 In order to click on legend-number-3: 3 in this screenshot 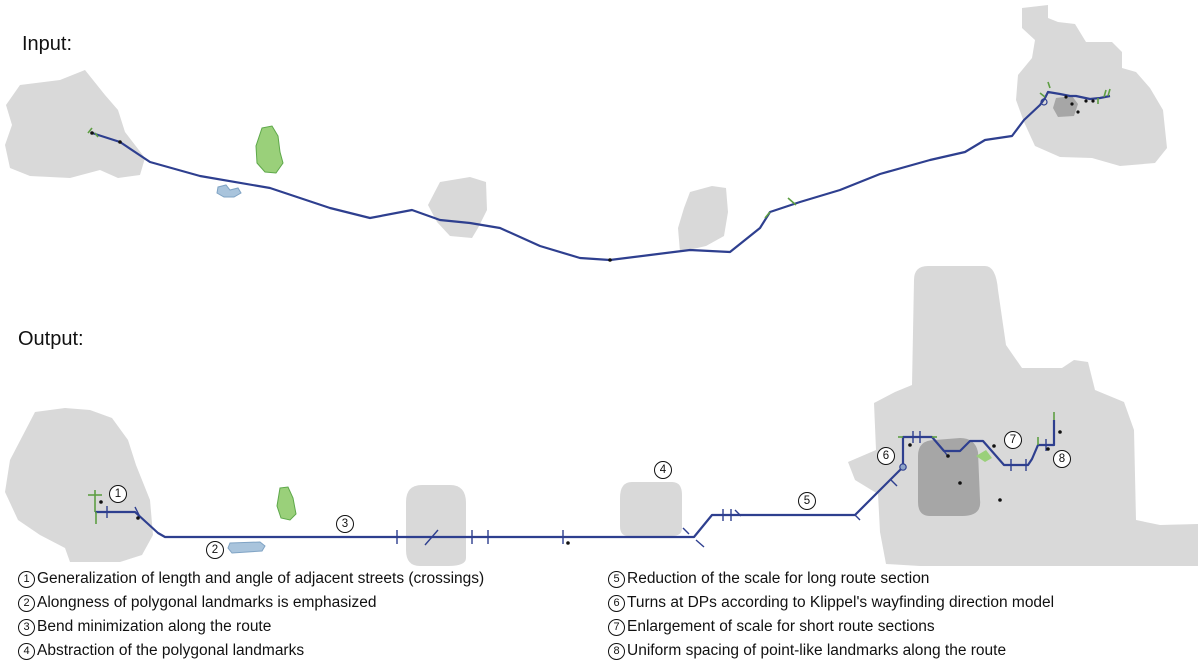, I will do `click(26, 627)`.